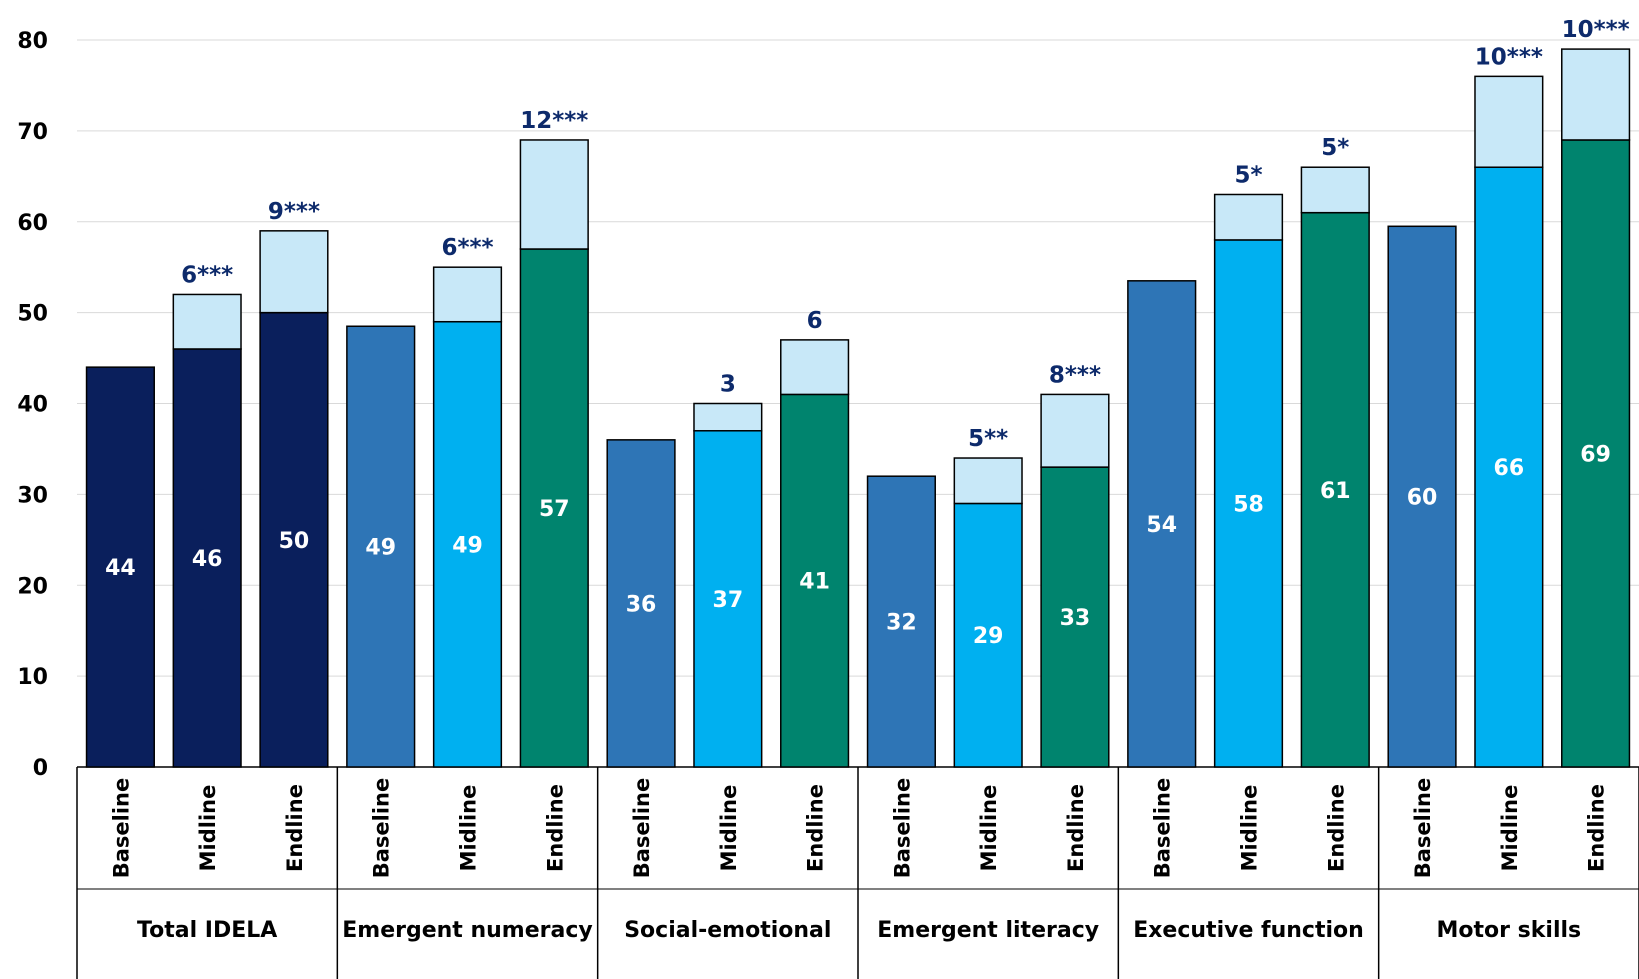  I want to click on group-label: Total IDELA, so click(207, 930).